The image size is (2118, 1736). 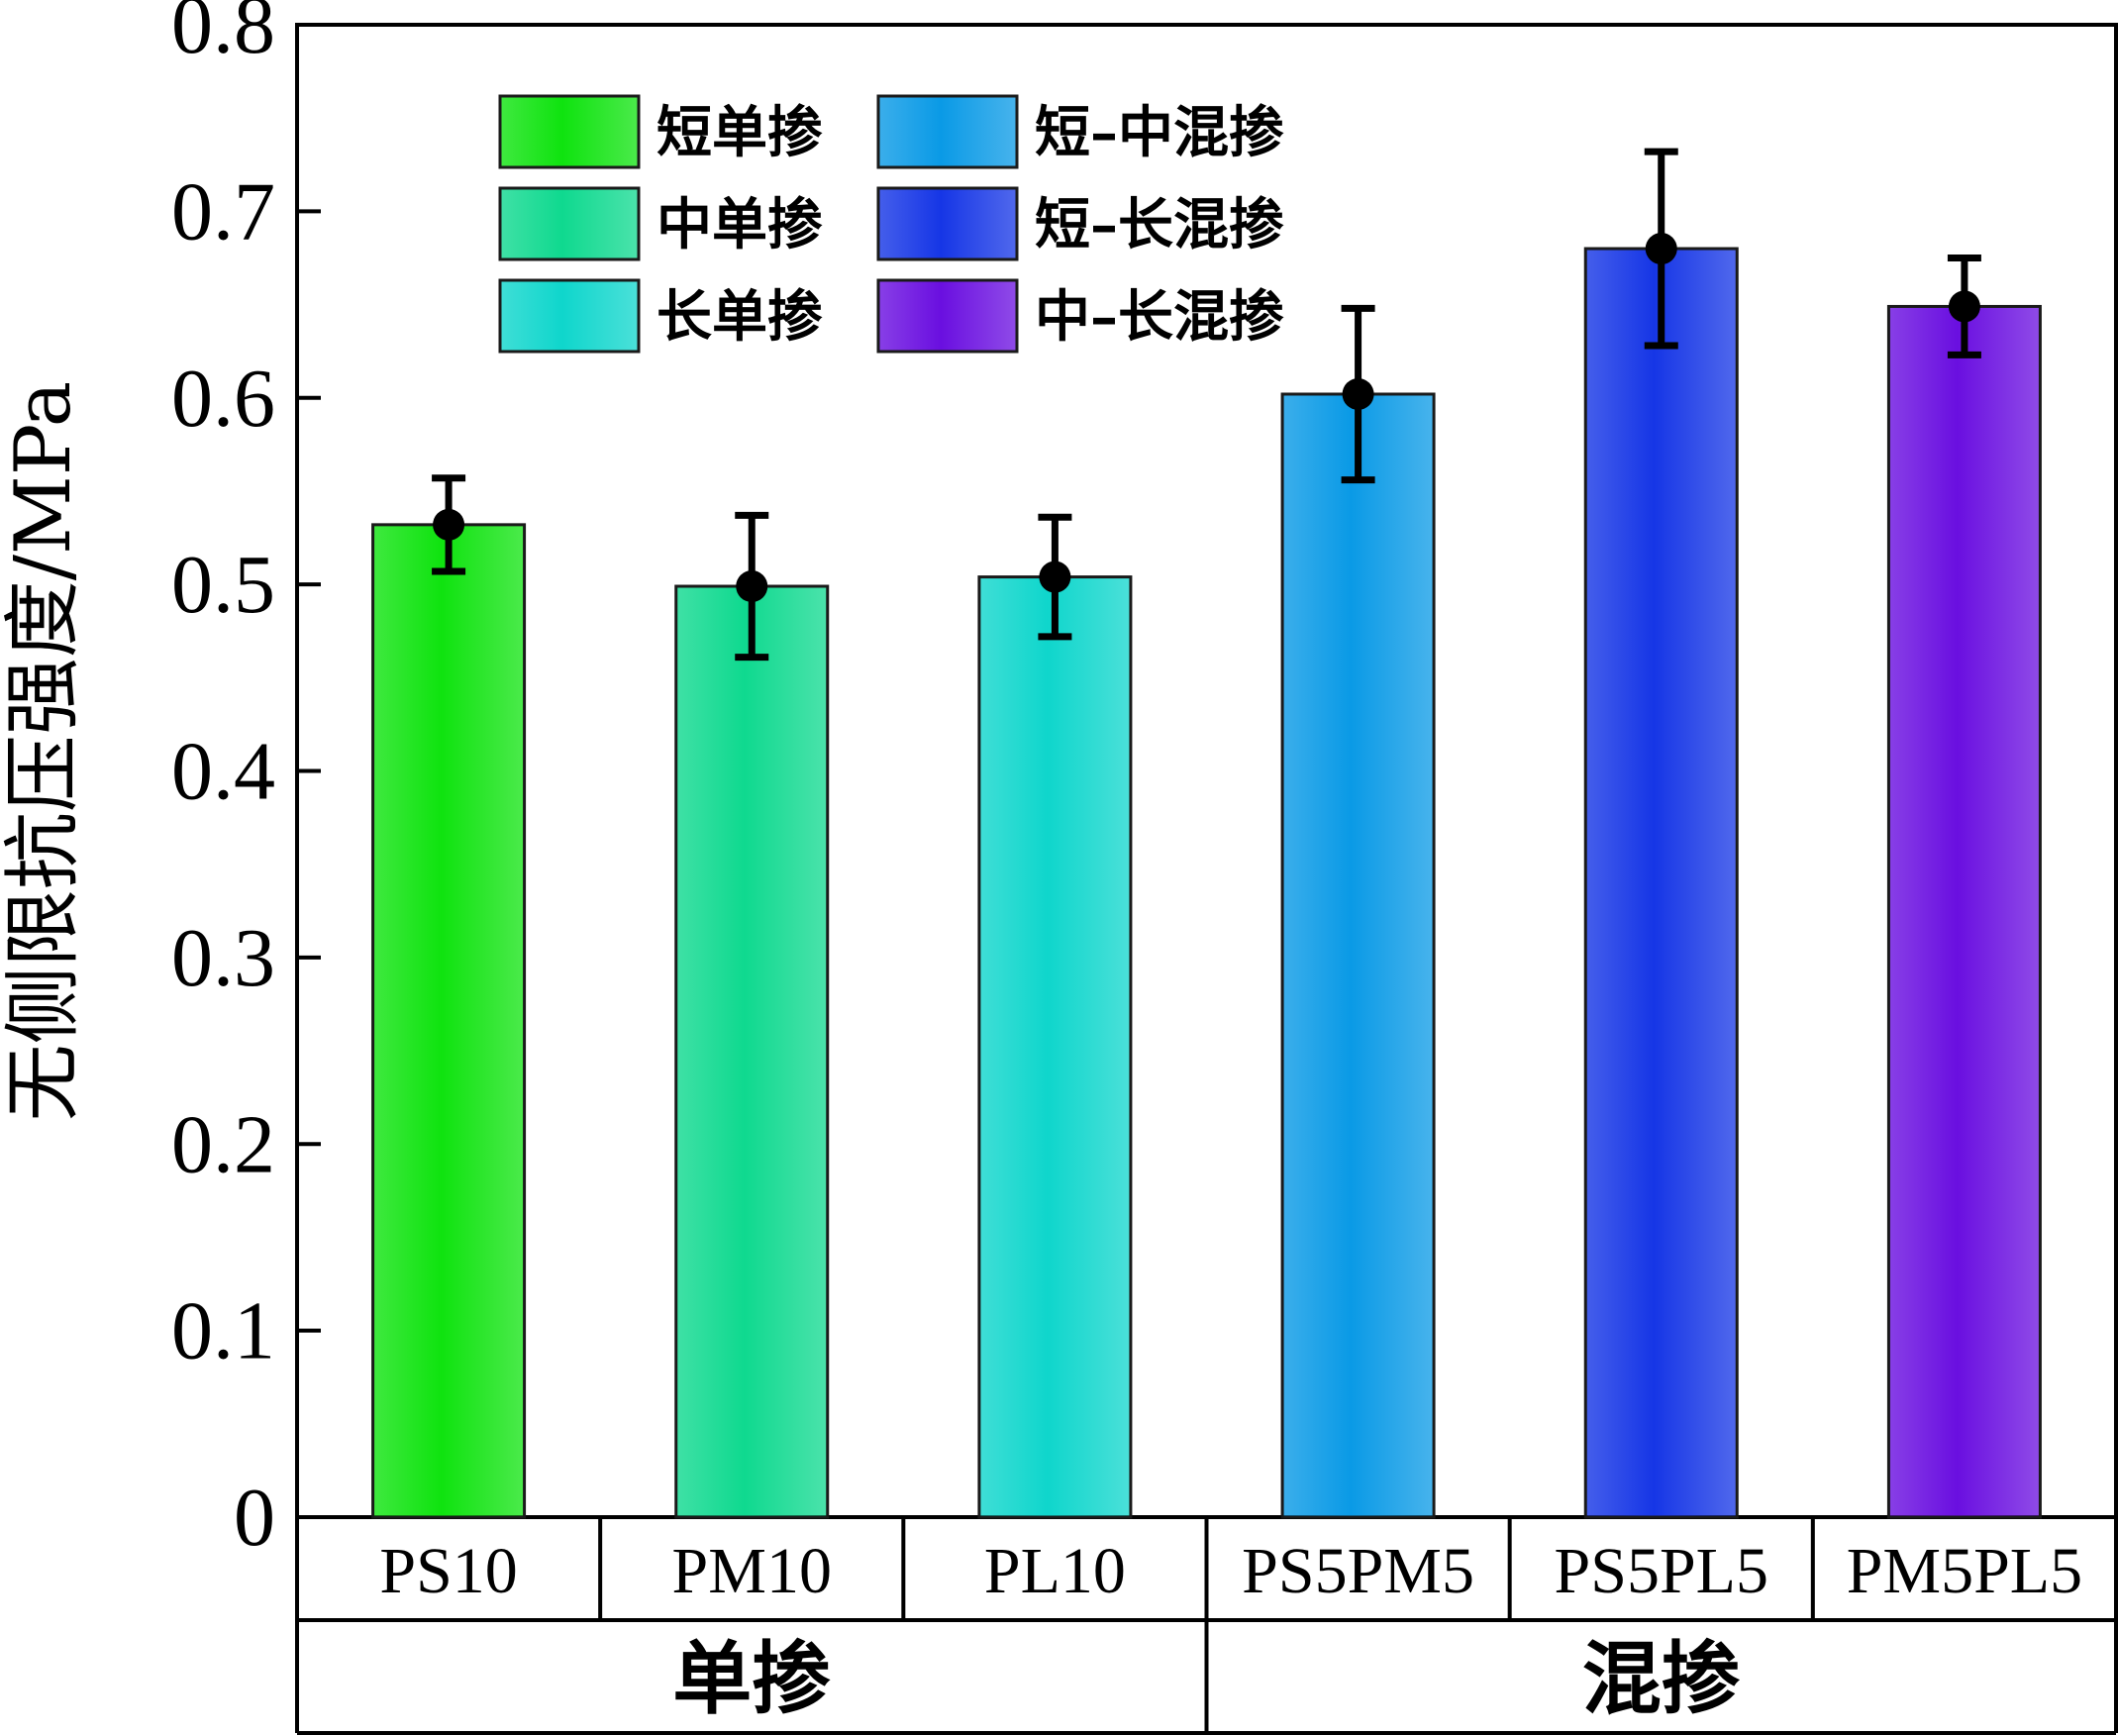 I want to click on legend-item: 短单掺, so click(x=660, y=131).